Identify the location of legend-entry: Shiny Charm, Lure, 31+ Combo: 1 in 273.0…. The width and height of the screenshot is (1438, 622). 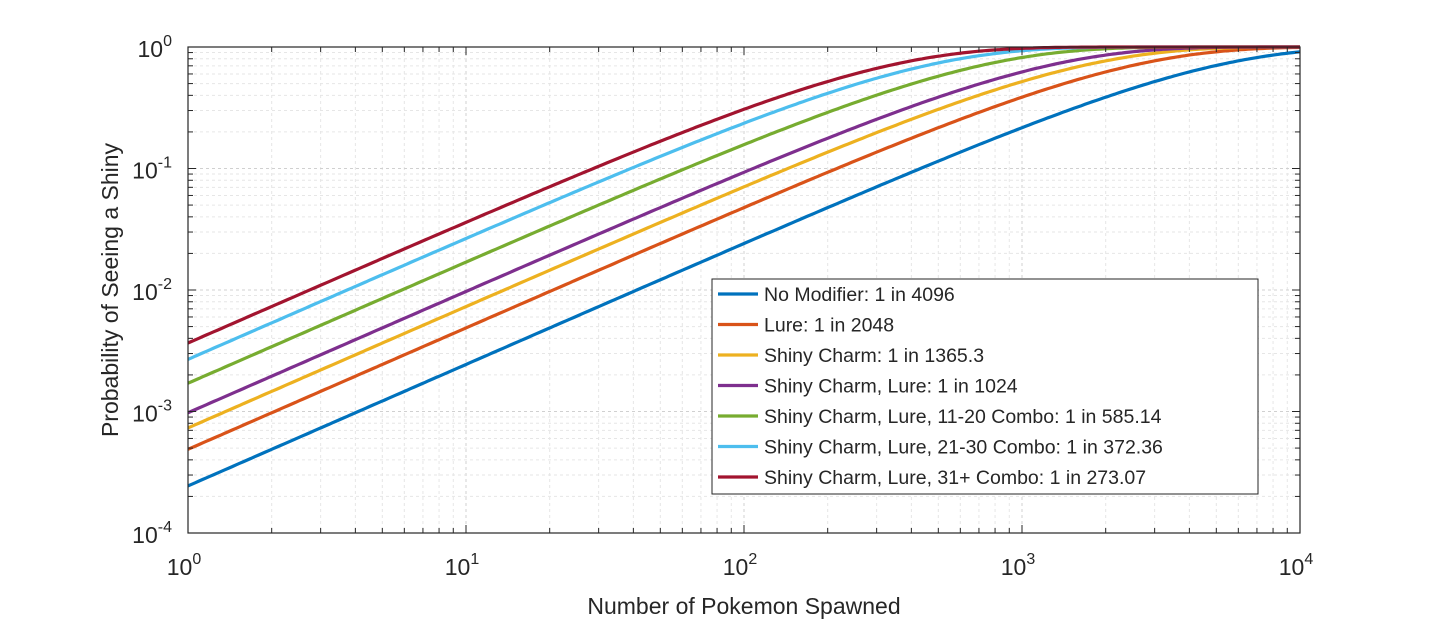
(955, 478).